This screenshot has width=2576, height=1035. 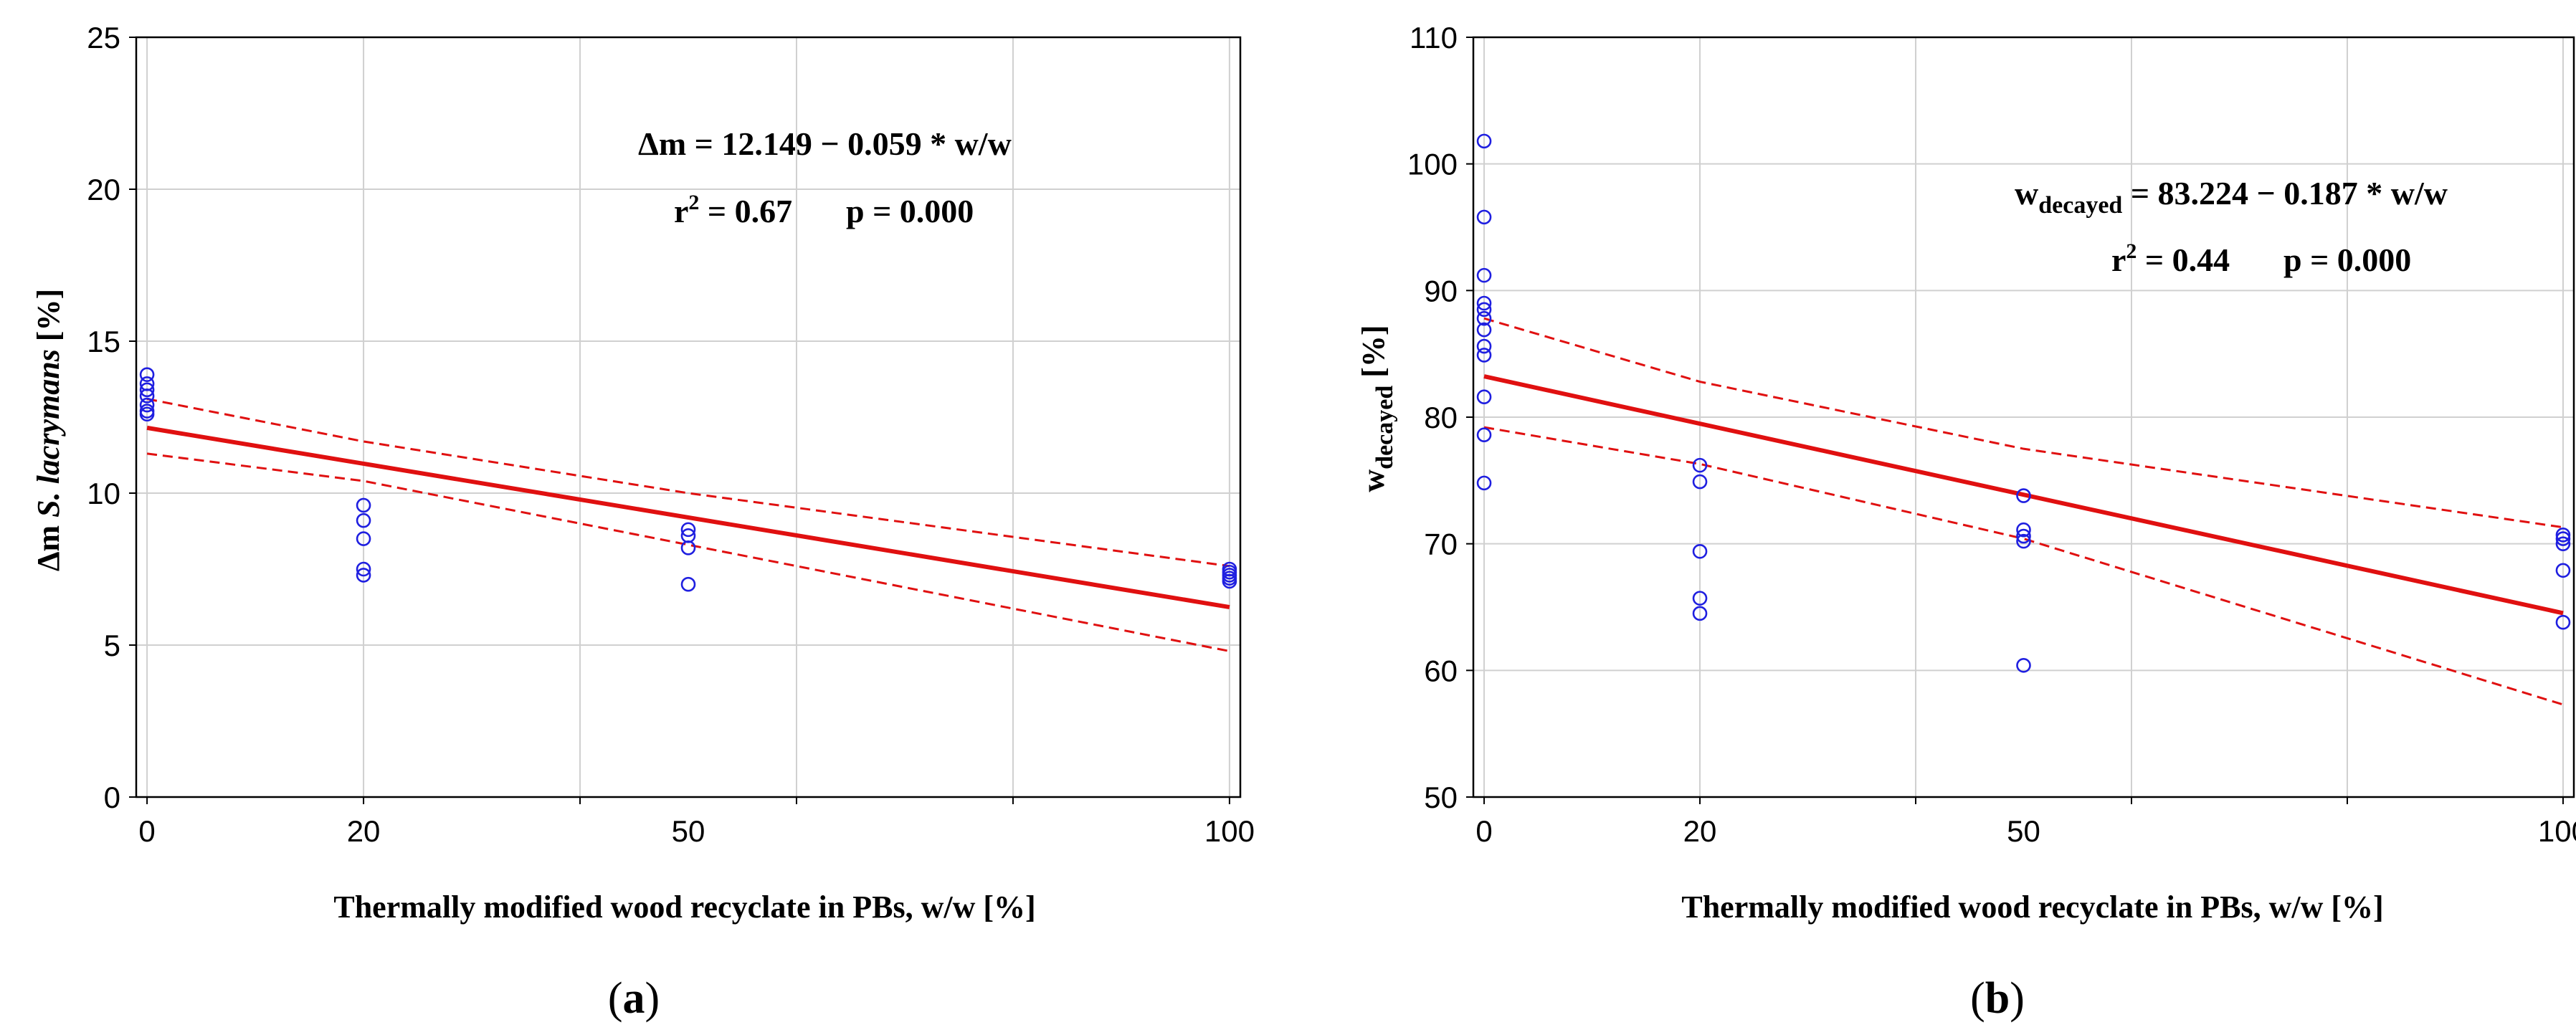 I want to click on panel-b-x-tick-label: 50, so click(x=2024, y=831).